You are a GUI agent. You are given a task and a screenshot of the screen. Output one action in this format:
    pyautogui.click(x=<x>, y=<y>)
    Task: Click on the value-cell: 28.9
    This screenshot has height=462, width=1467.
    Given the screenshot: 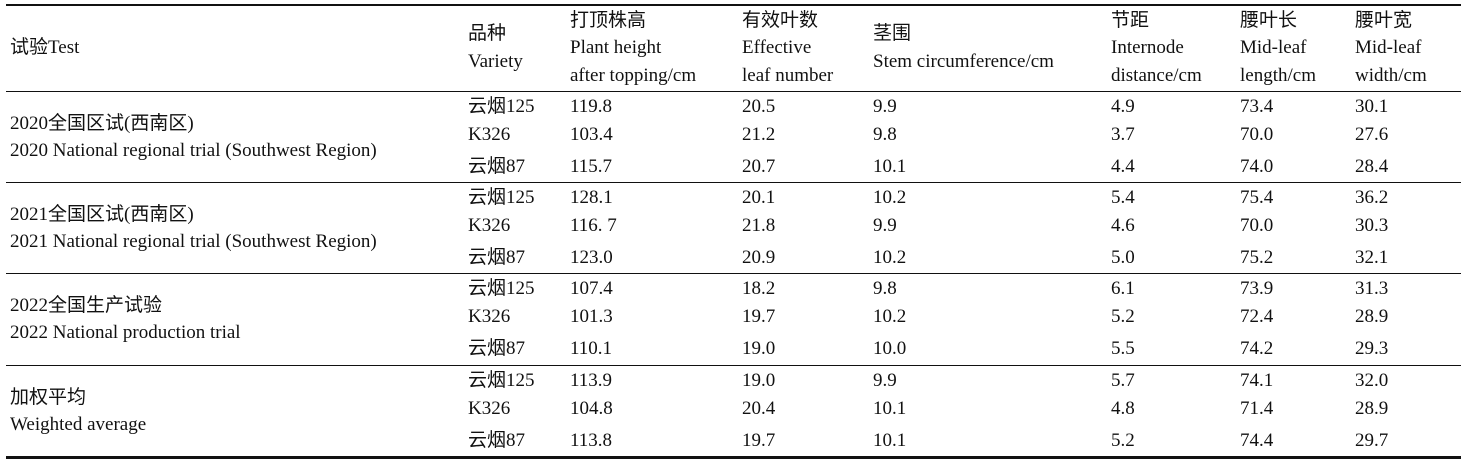 What is the action you would take?
    pyautogui.click(x=1372, y=408)
    